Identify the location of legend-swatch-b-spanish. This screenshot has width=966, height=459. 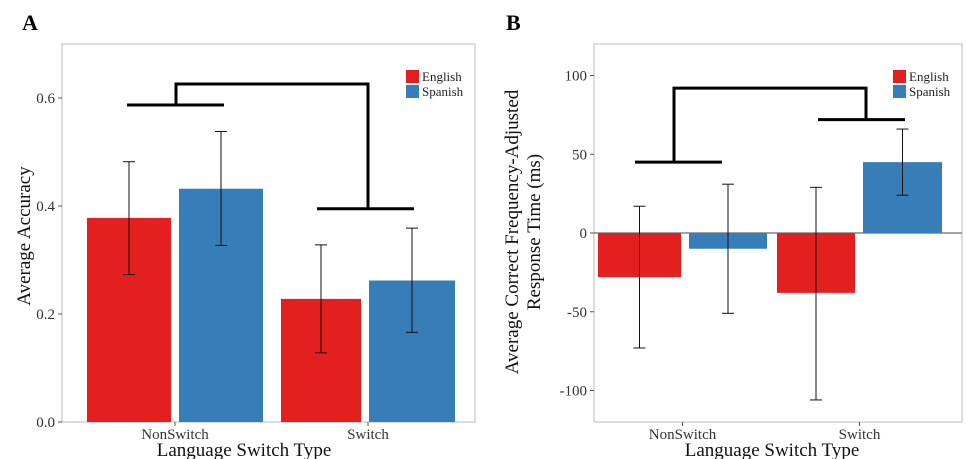
(899, 91).